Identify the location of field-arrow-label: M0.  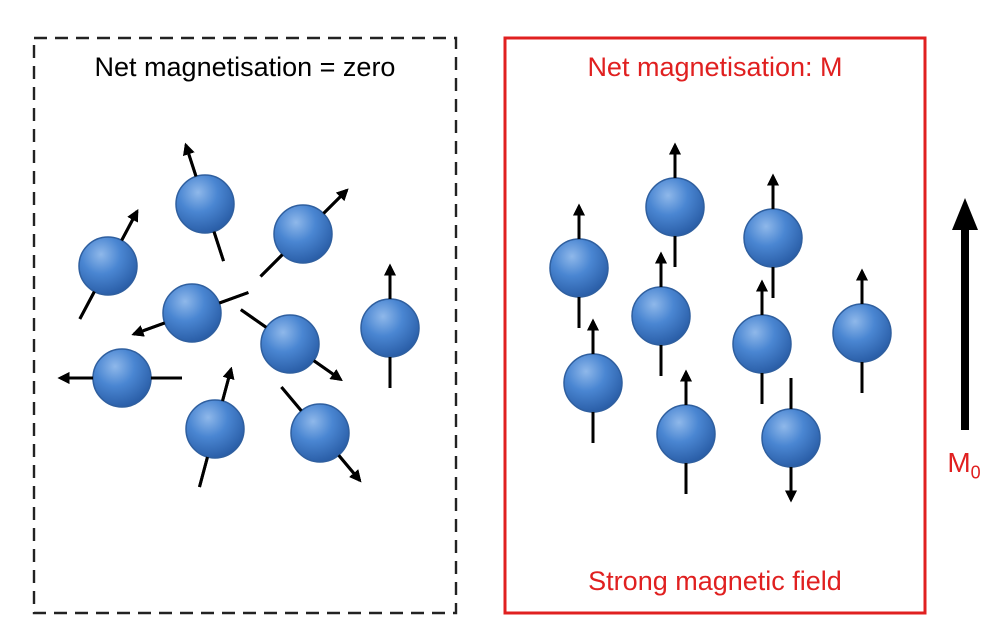
(964, 465).